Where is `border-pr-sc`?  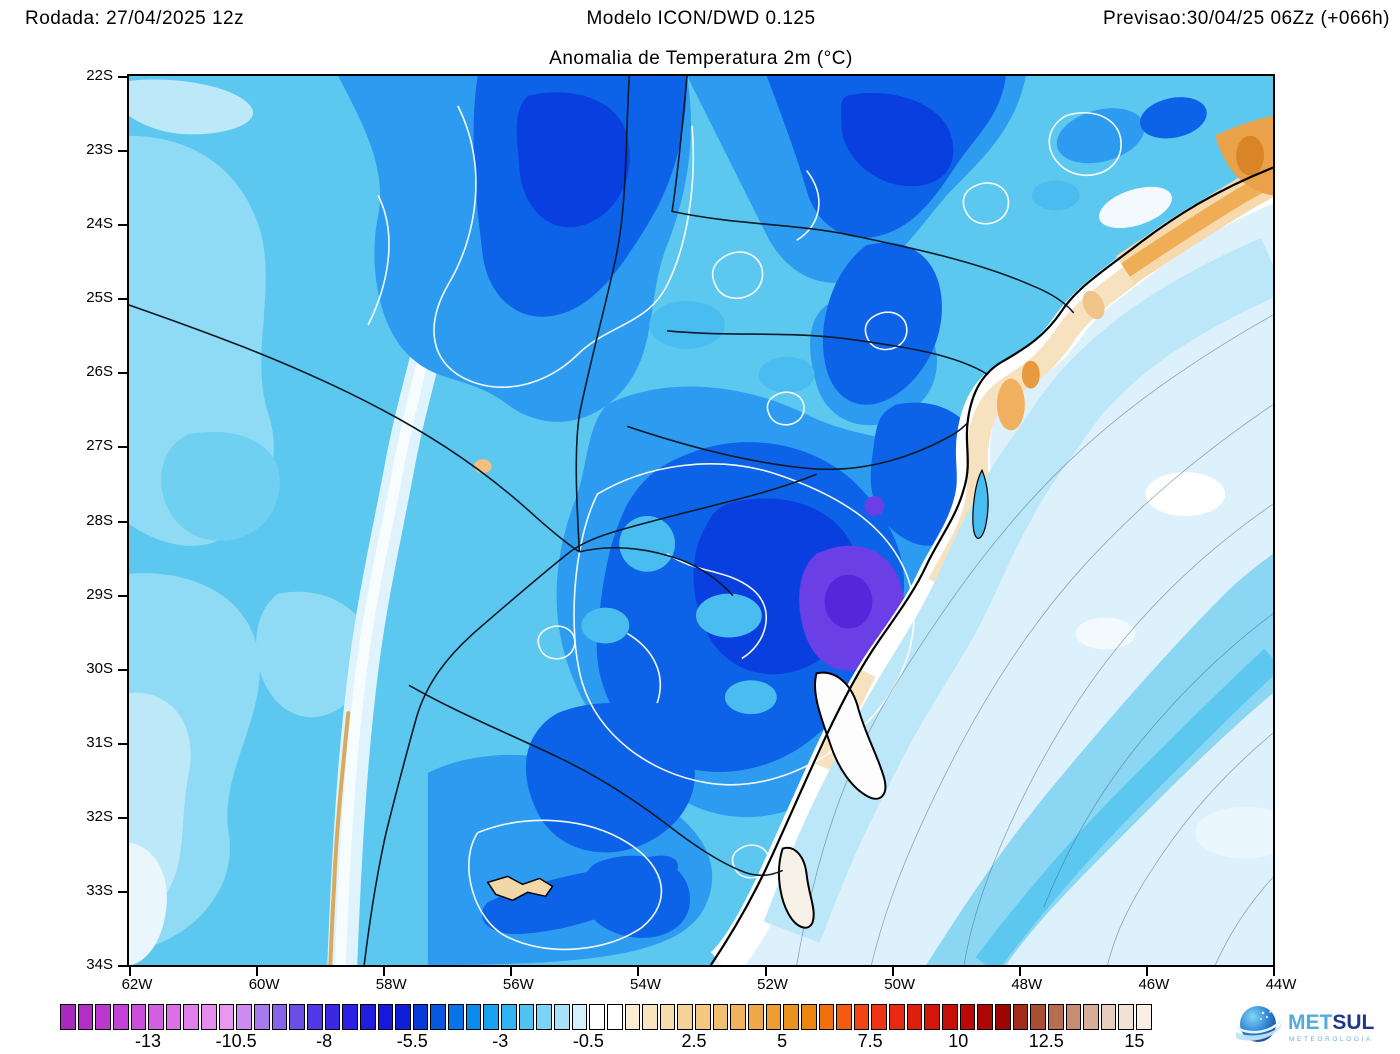 border-pr-sc is located at coordinates (828, 353).